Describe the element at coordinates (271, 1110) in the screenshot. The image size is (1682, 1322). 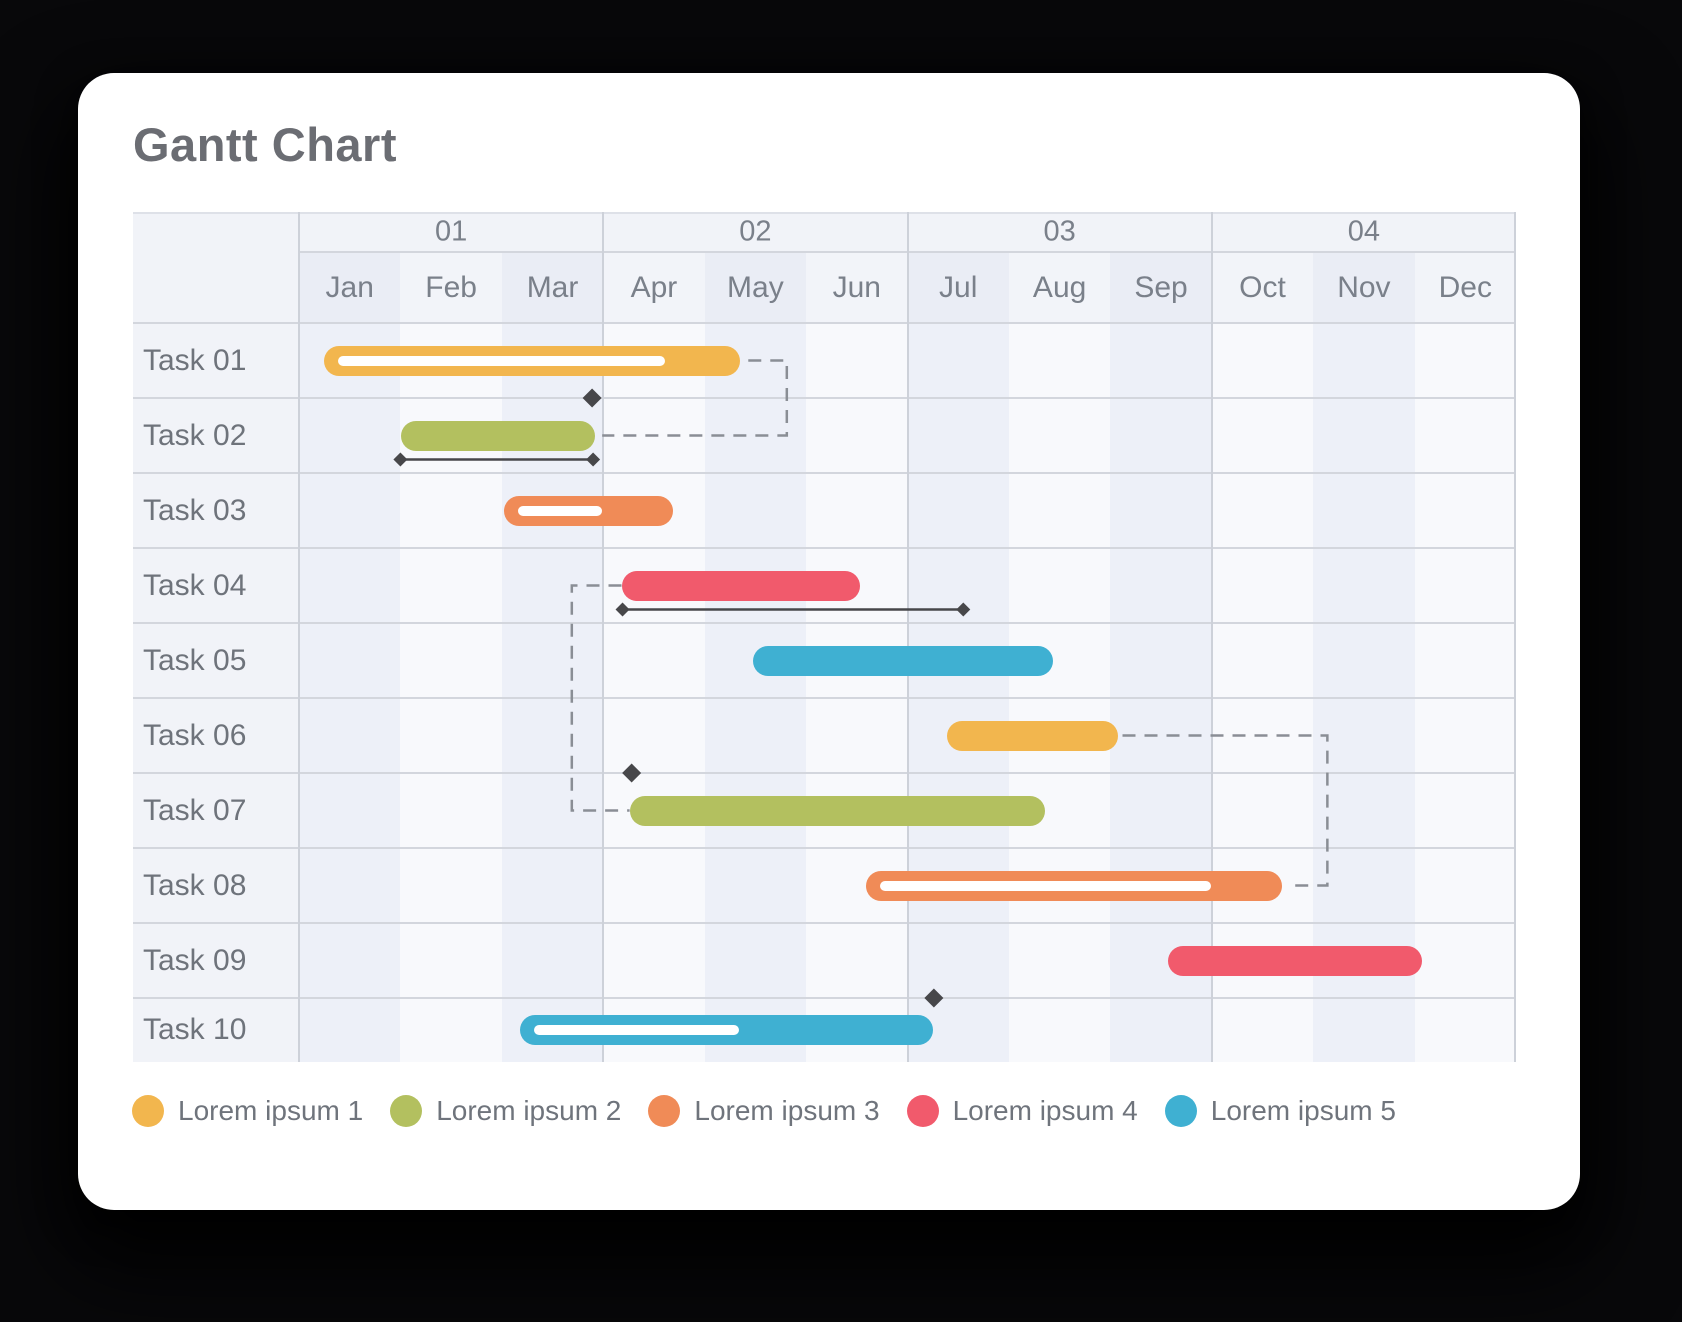
I see `legend-label: Lorem ipsum 1` at that location.